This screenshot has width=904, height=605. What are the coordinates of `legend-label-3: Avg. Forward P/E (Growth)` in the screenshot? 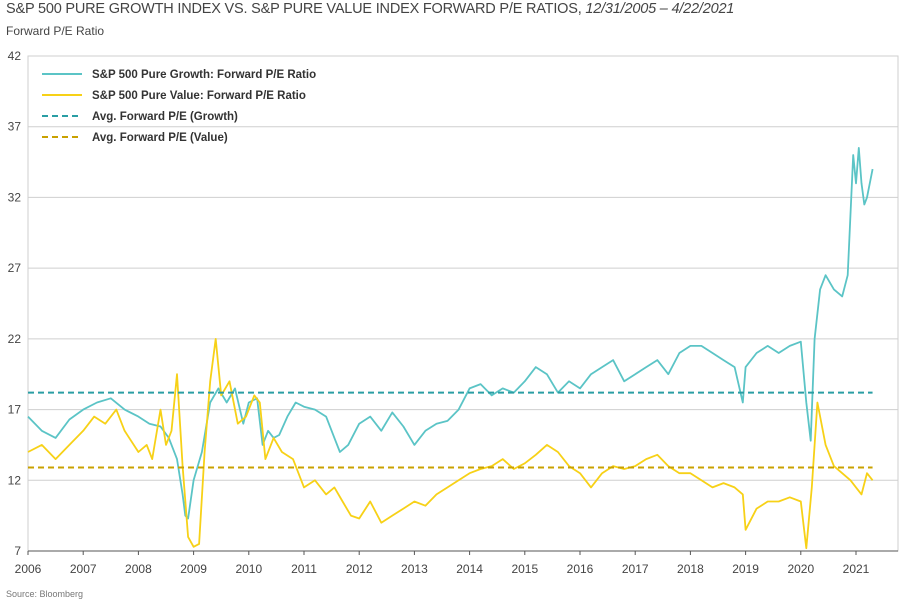 It's located at (165, 117).